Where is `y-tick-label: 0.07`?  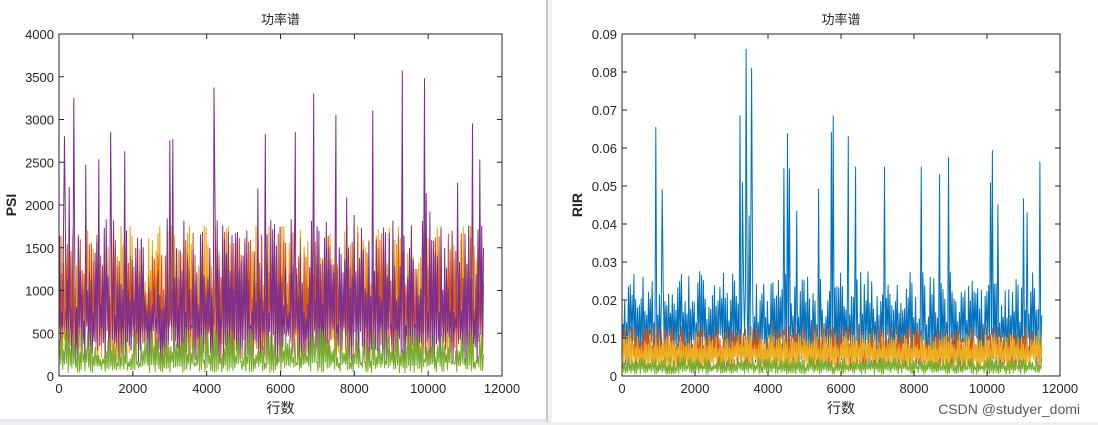 y-tick-label: 0.07 is located at coordinates (604, 110).